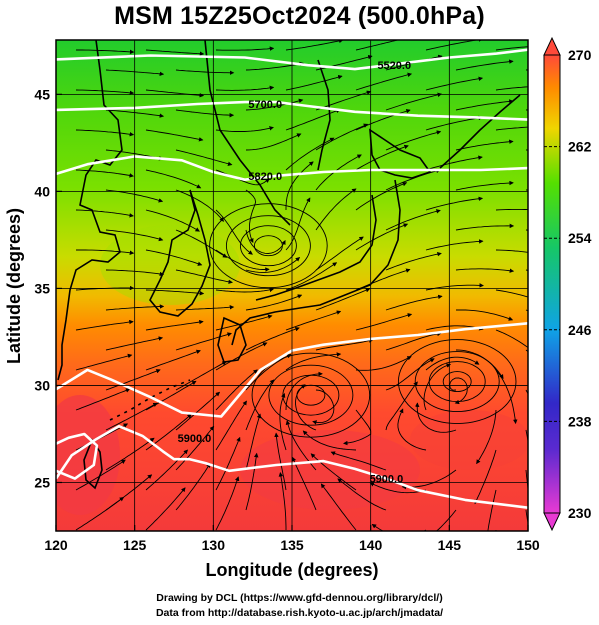 The height and width of the screenshot is (625, 599). I want to click on x-tick-label-3: 135, so click(292, 545).